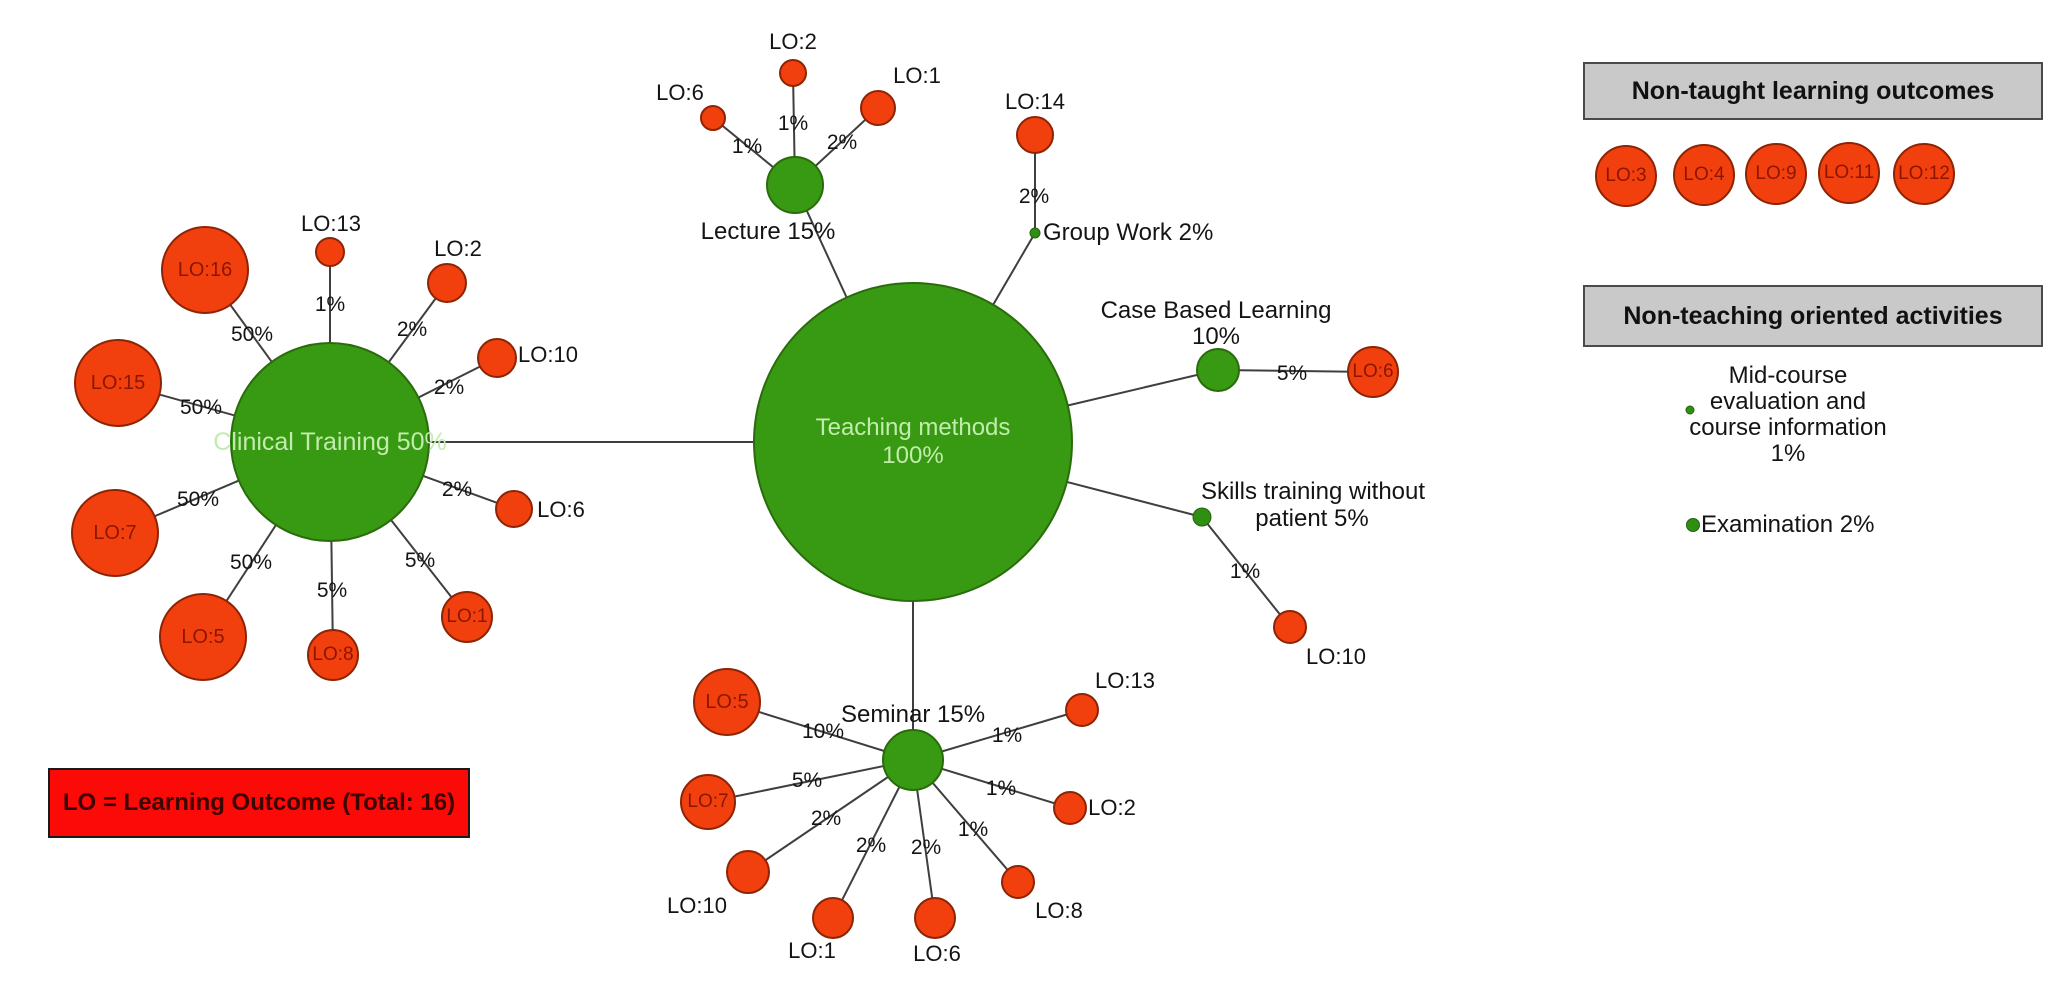 Image resolution: width=2059 pixels, height=1001 pixels. I want to click on lo-label: LO:15, so click(118, 382).